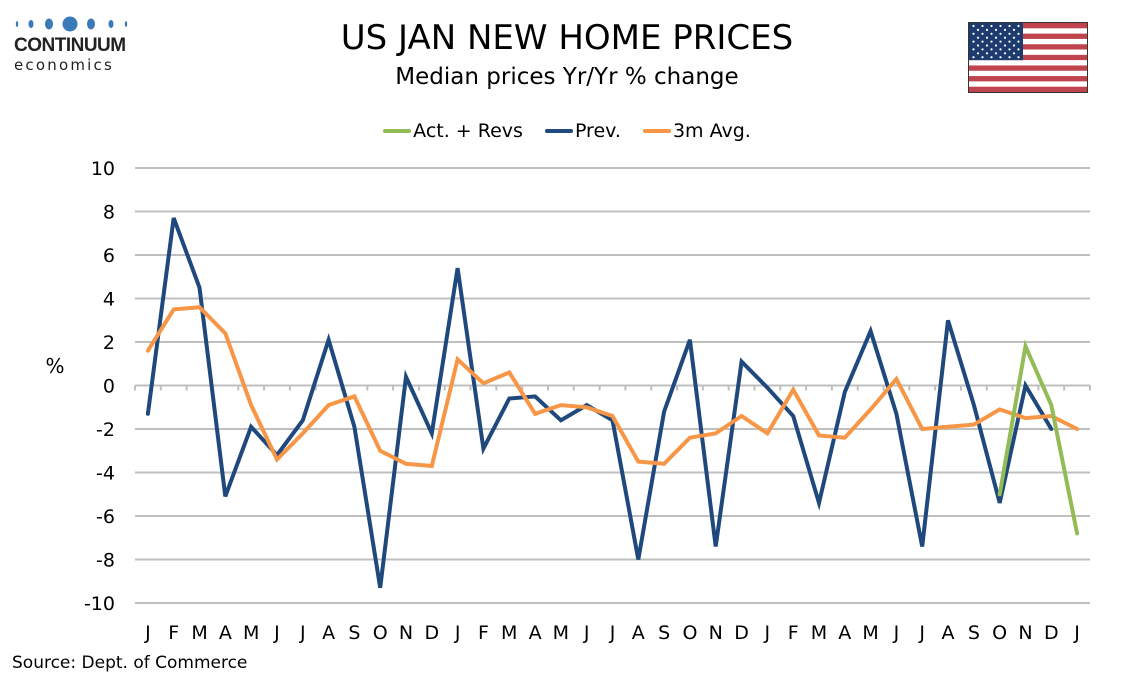  I want to click on chart-legend: Act. + Revs Prev. 3m Avg., so click(567, 131).